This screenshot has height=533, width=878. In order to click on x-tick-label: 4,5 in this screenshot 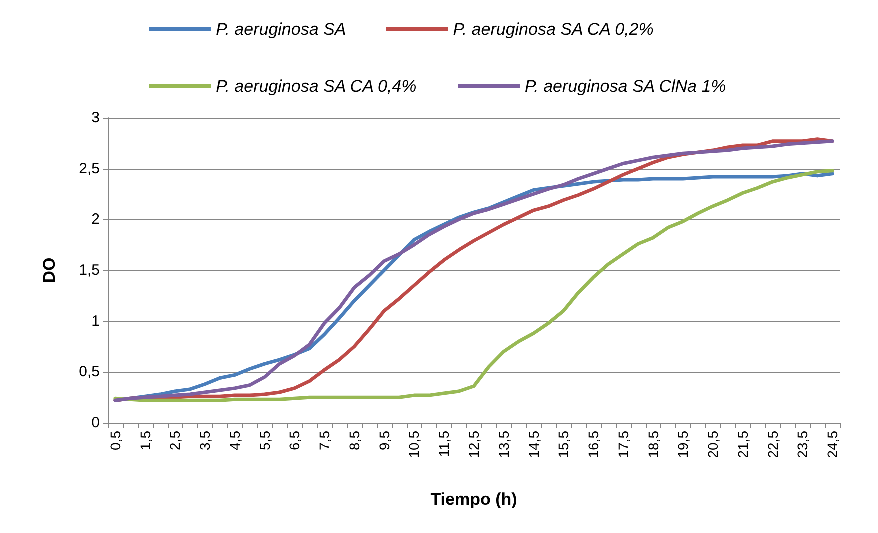, I will do `click(234, 440)`.